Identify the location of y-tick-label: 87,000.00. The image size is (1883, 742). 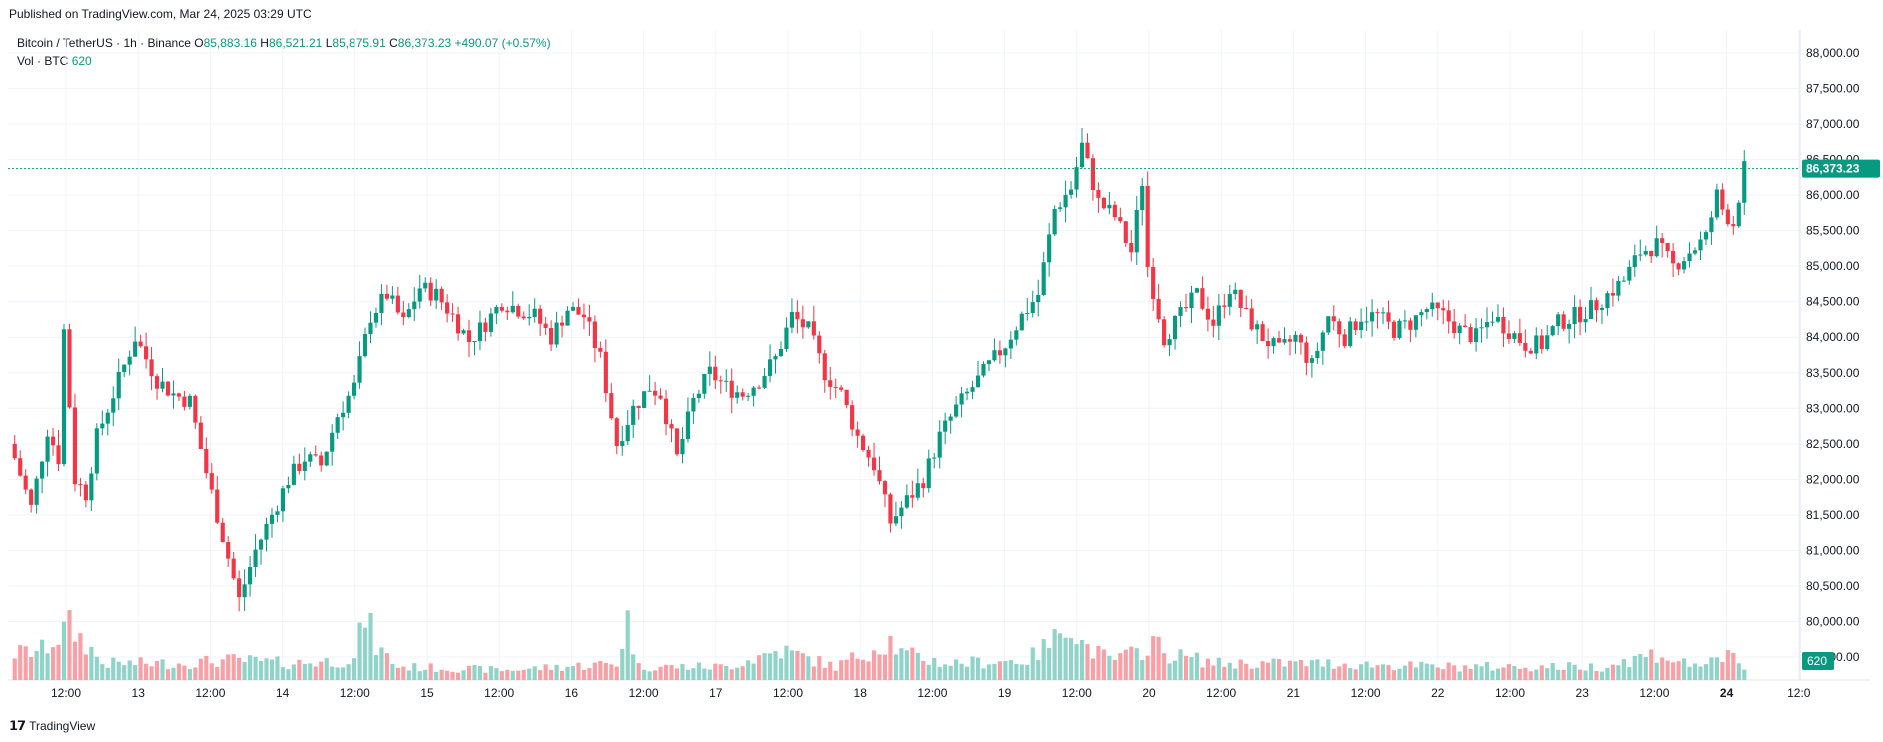
(1833, 124).